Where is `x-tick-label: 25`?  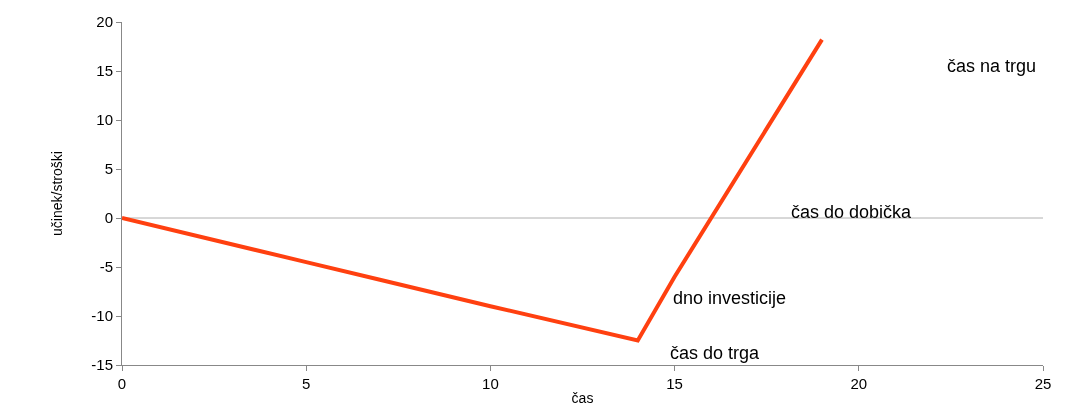 x-tick-label: 25 is located at coordinates (1043, 383).